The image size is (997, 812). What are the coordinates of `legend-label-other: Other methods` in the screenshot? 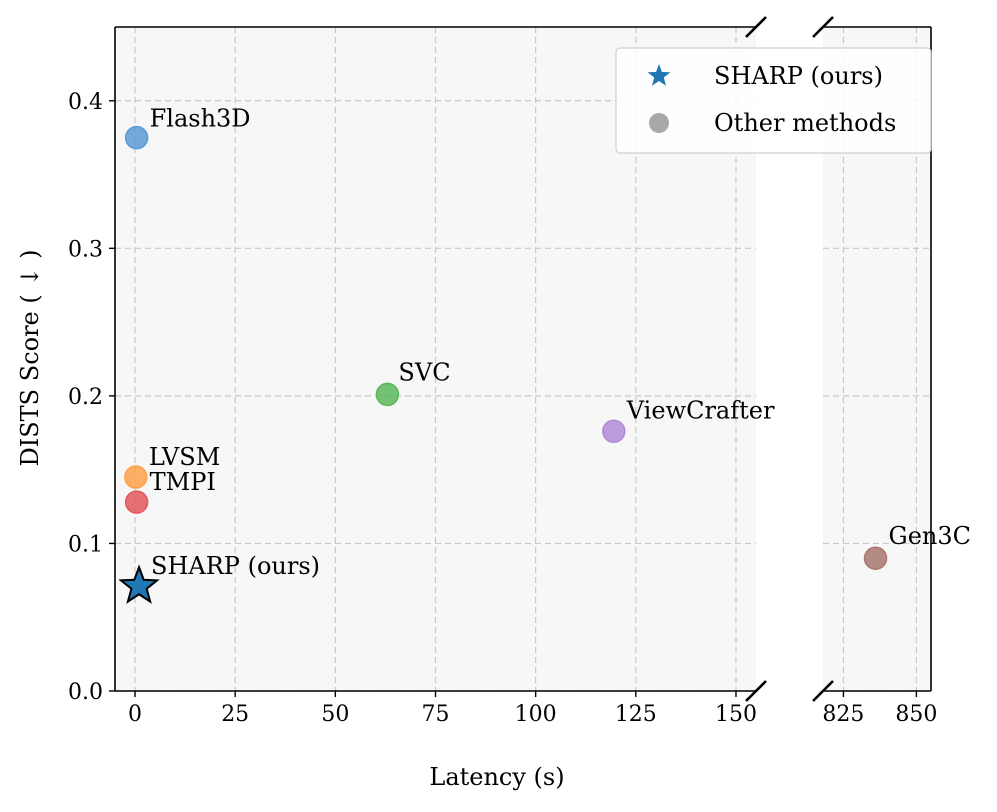 It's located at (805, 123).